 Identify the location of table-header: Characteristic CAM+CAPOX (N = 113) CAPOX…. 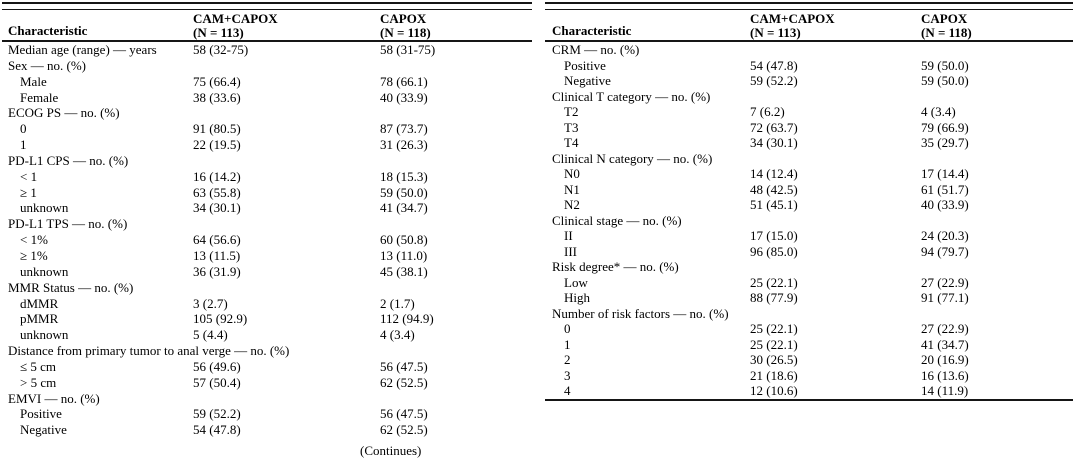
(267, 25).